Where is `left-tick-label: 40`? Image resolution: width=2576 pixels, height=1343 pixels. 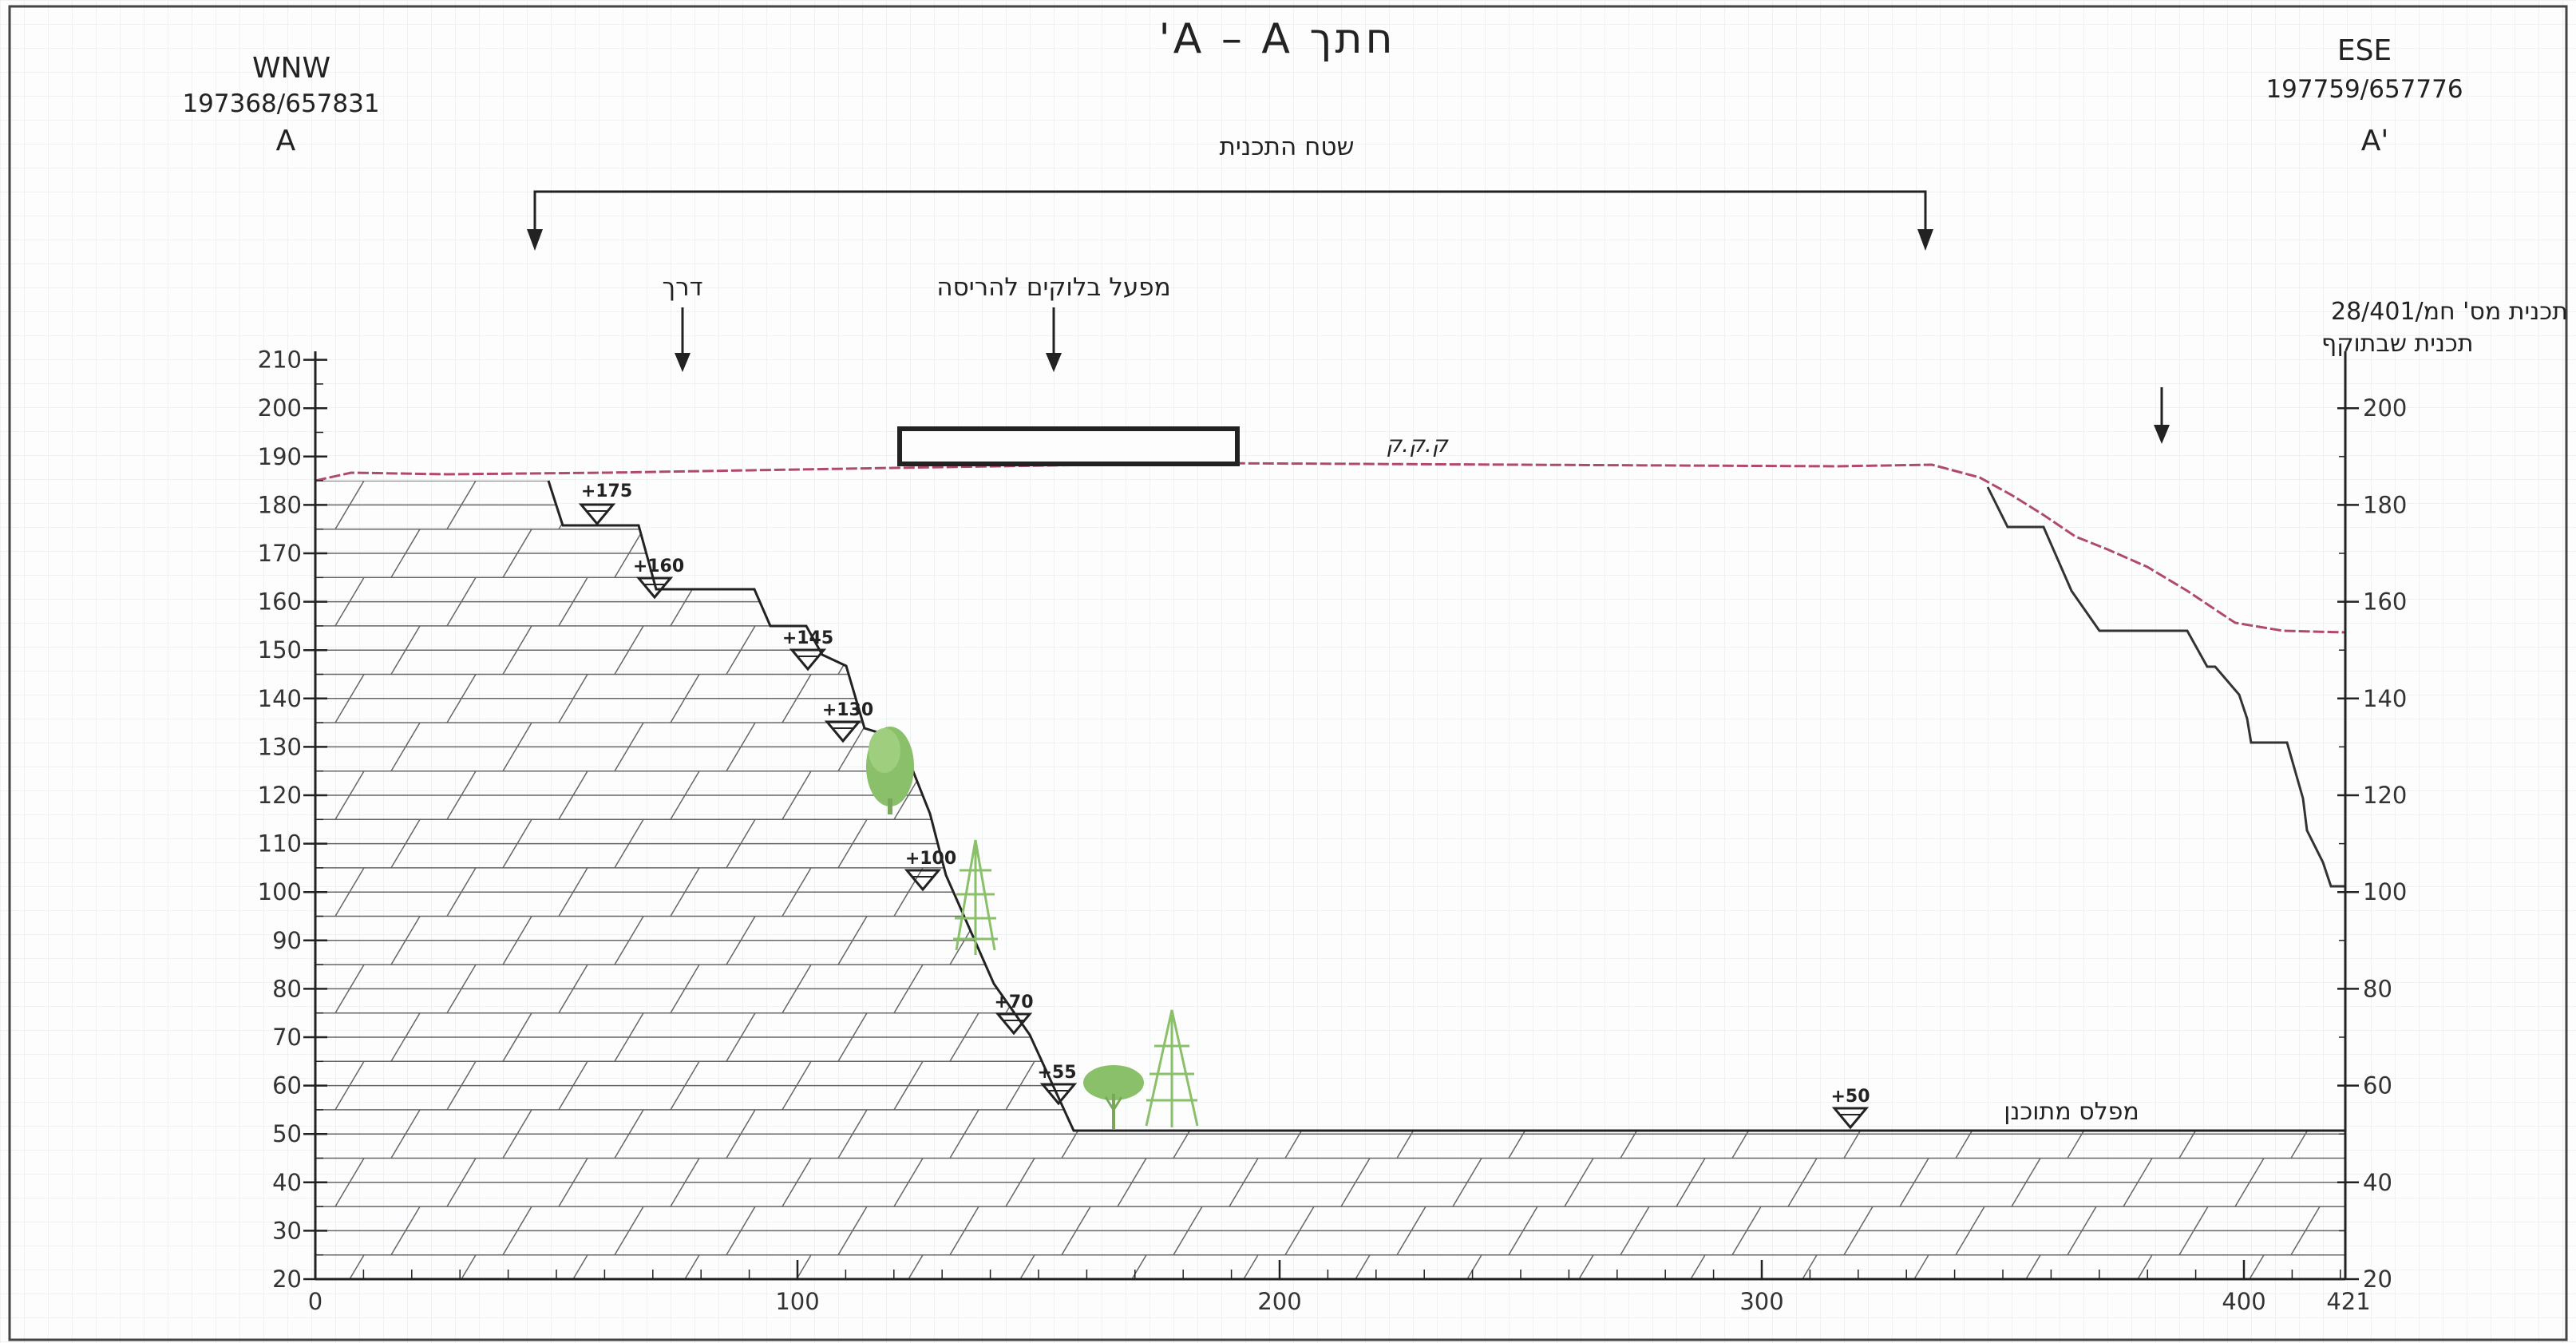 left-tick-label: 40 is located at coordinates (287, 1182).